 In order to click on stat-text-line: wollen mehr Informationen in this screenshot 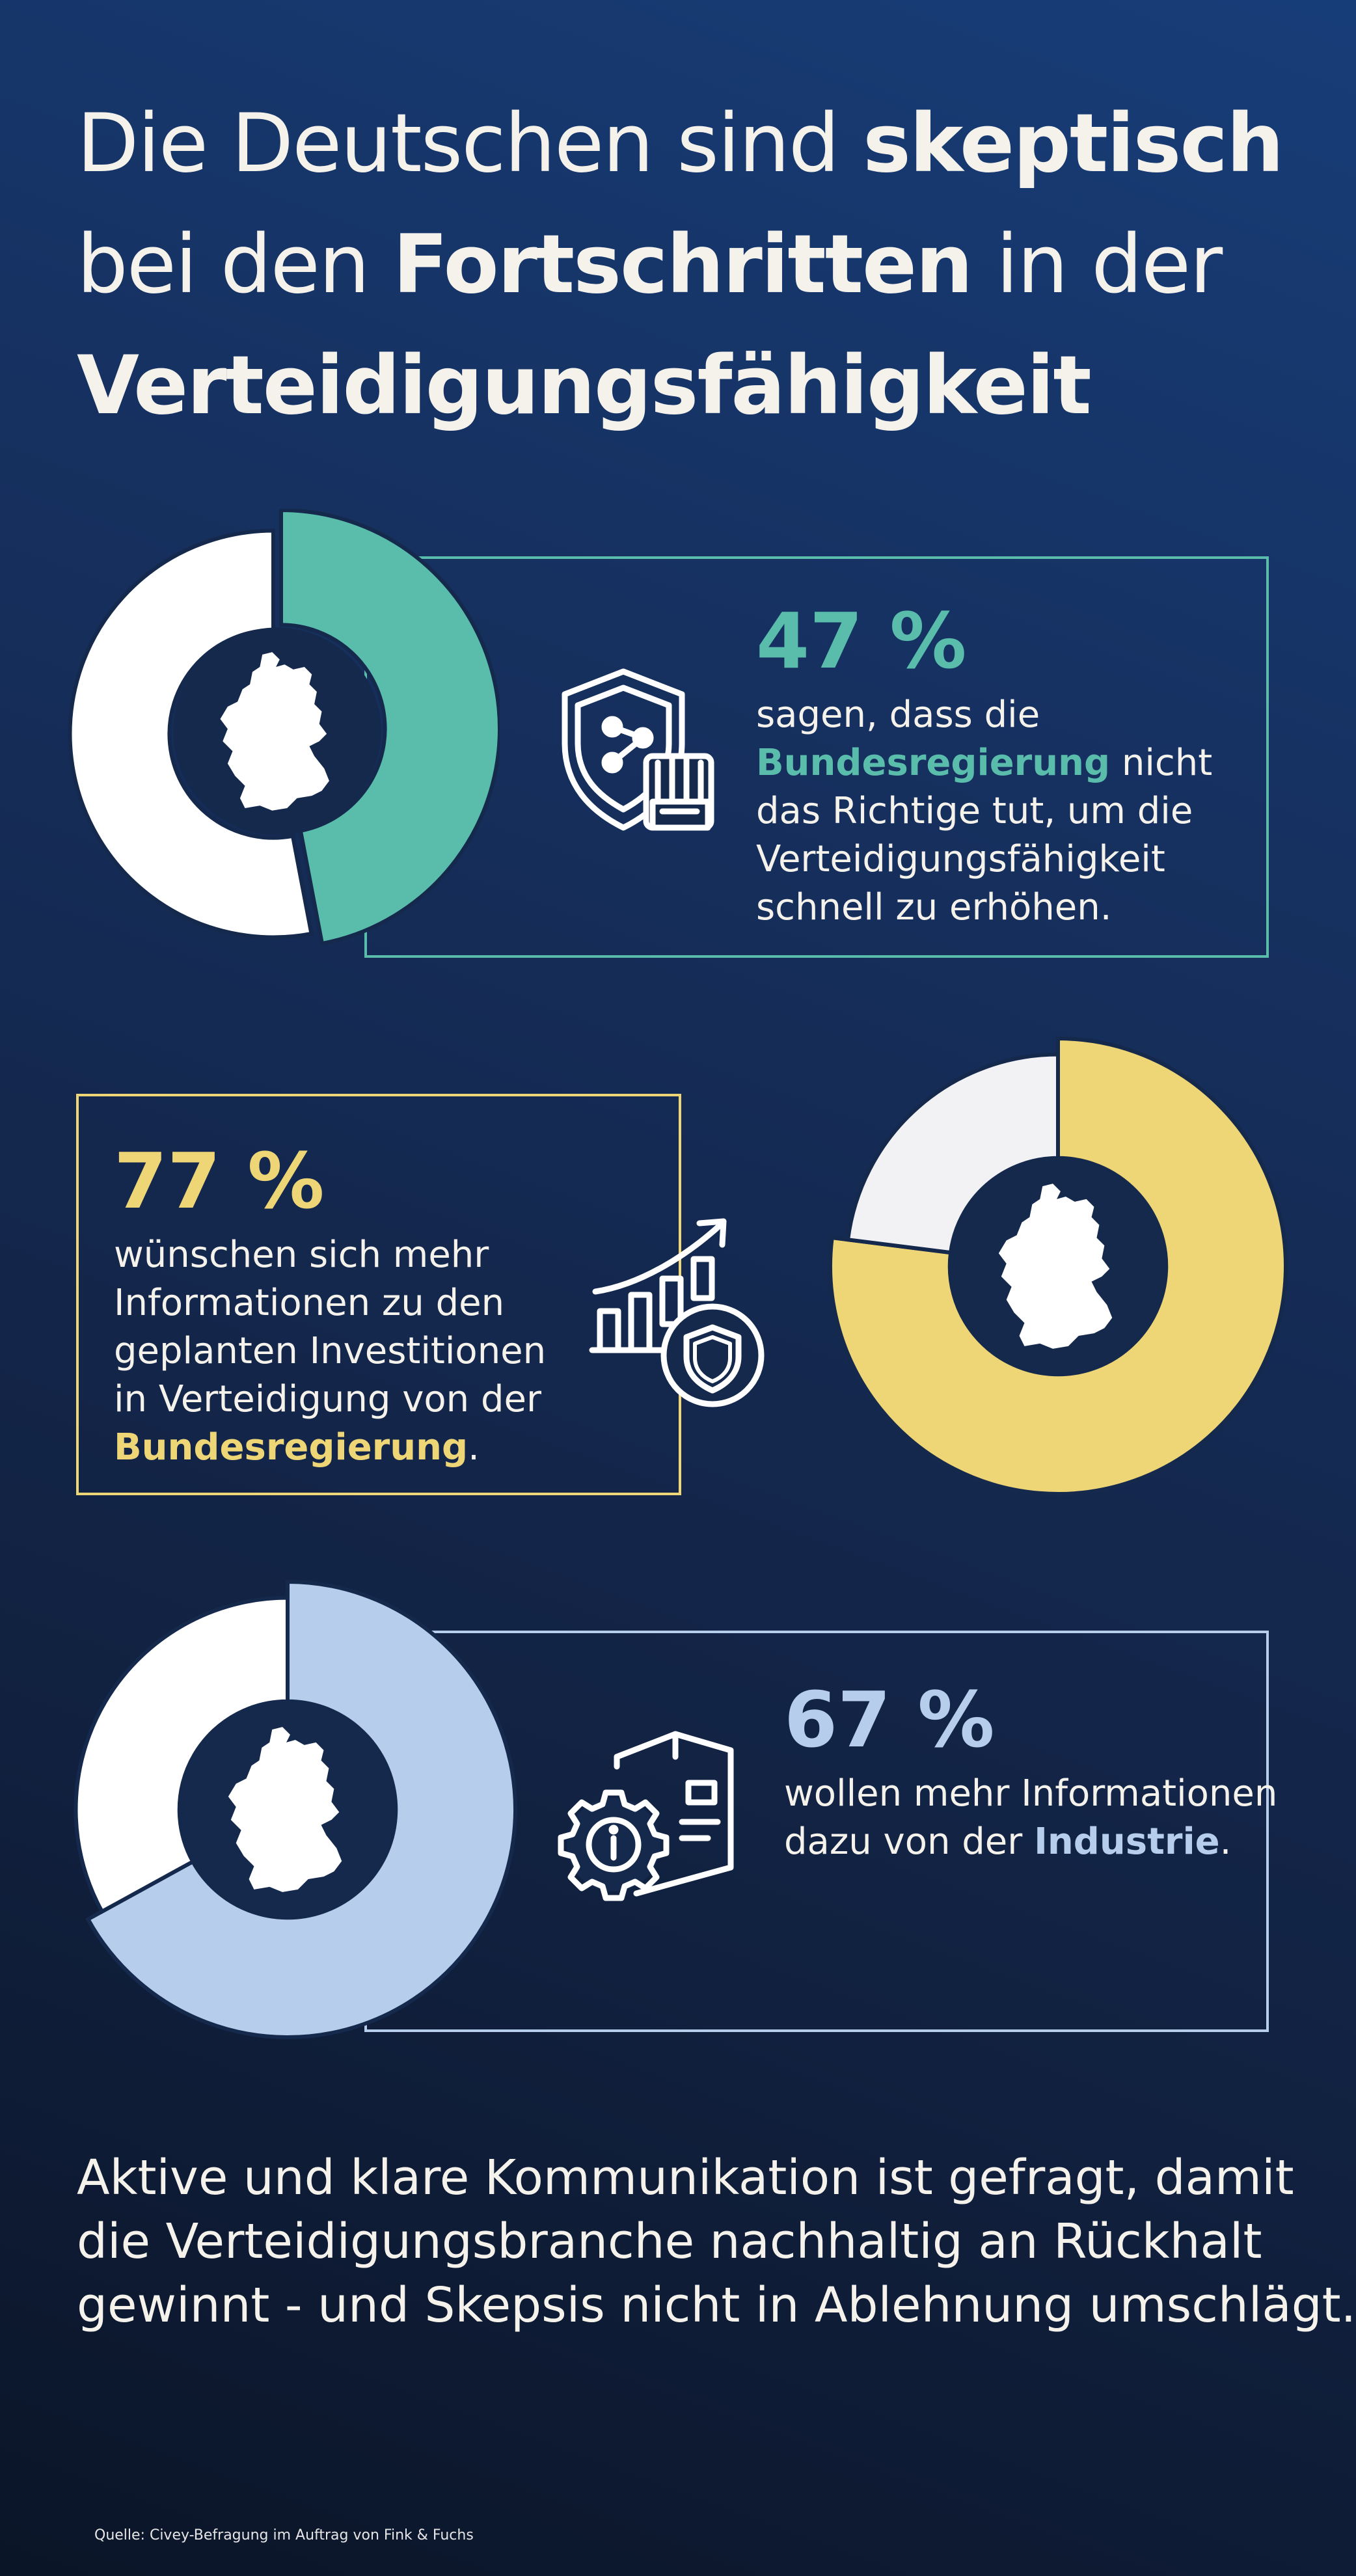, I will do `click(1031, 1793)`.